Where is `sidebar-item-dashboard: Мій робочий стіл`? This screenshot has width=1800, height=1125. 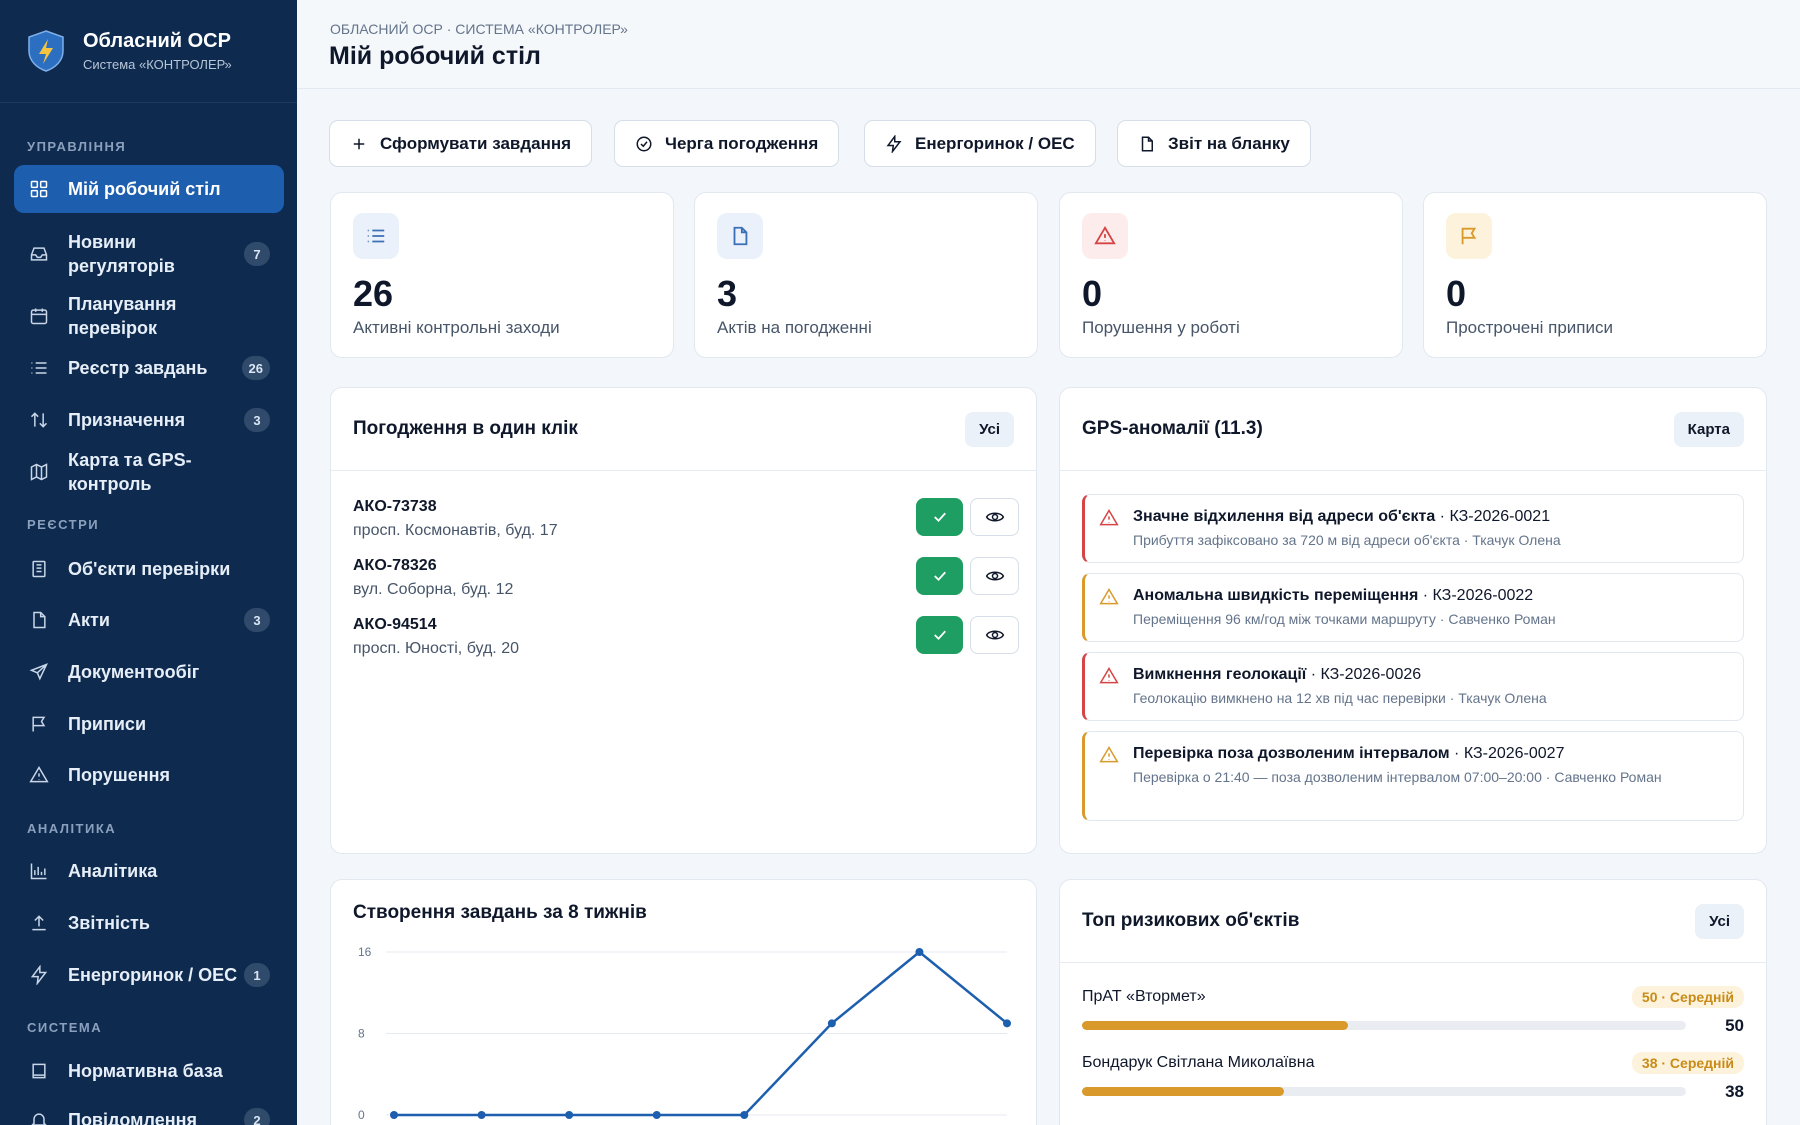
sidebar-item-dashboard: Мій робочий стіл is located at coordinates (149, 189).